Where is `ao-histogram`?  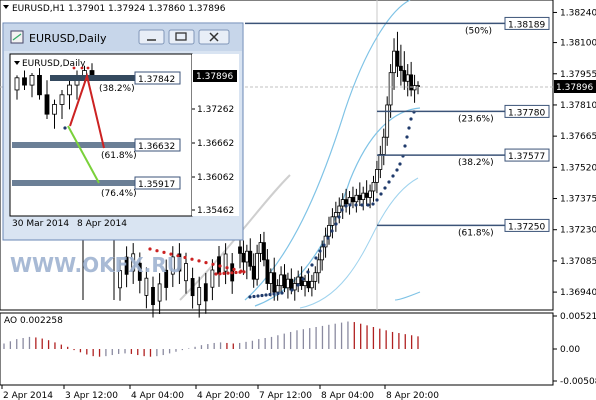
ao-histogram is located at coordinates (211, 339).